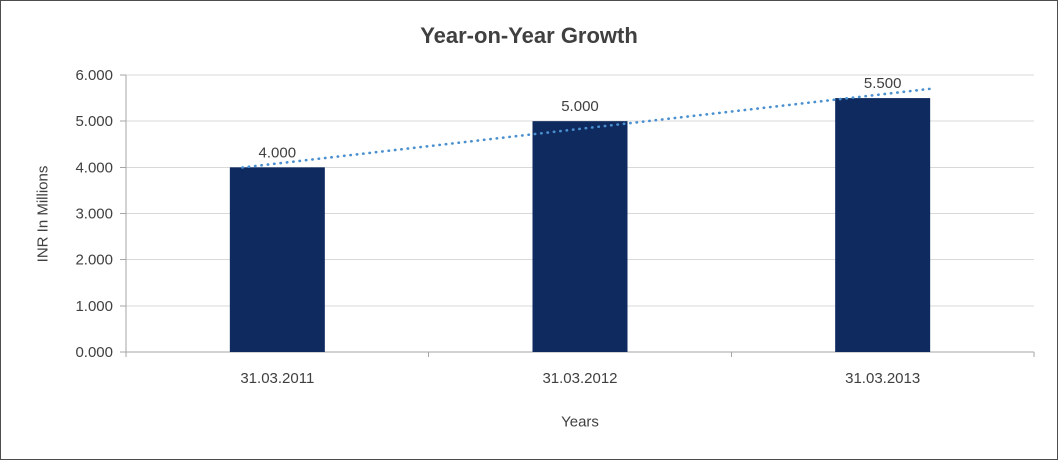 The image size is (1058, 460). What do you see at coordinates (277, 259) in the screenshot?
I see `bar-31.03.2011` at bounding box center [277, 259].